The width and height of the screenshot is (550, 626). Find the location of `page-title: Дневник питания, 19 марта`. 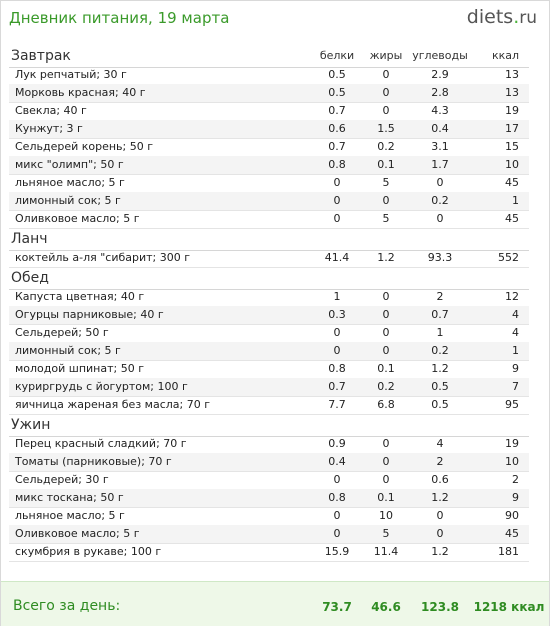

page-title: Дневник питания, 19 марта is located at coordinates (119, 18).